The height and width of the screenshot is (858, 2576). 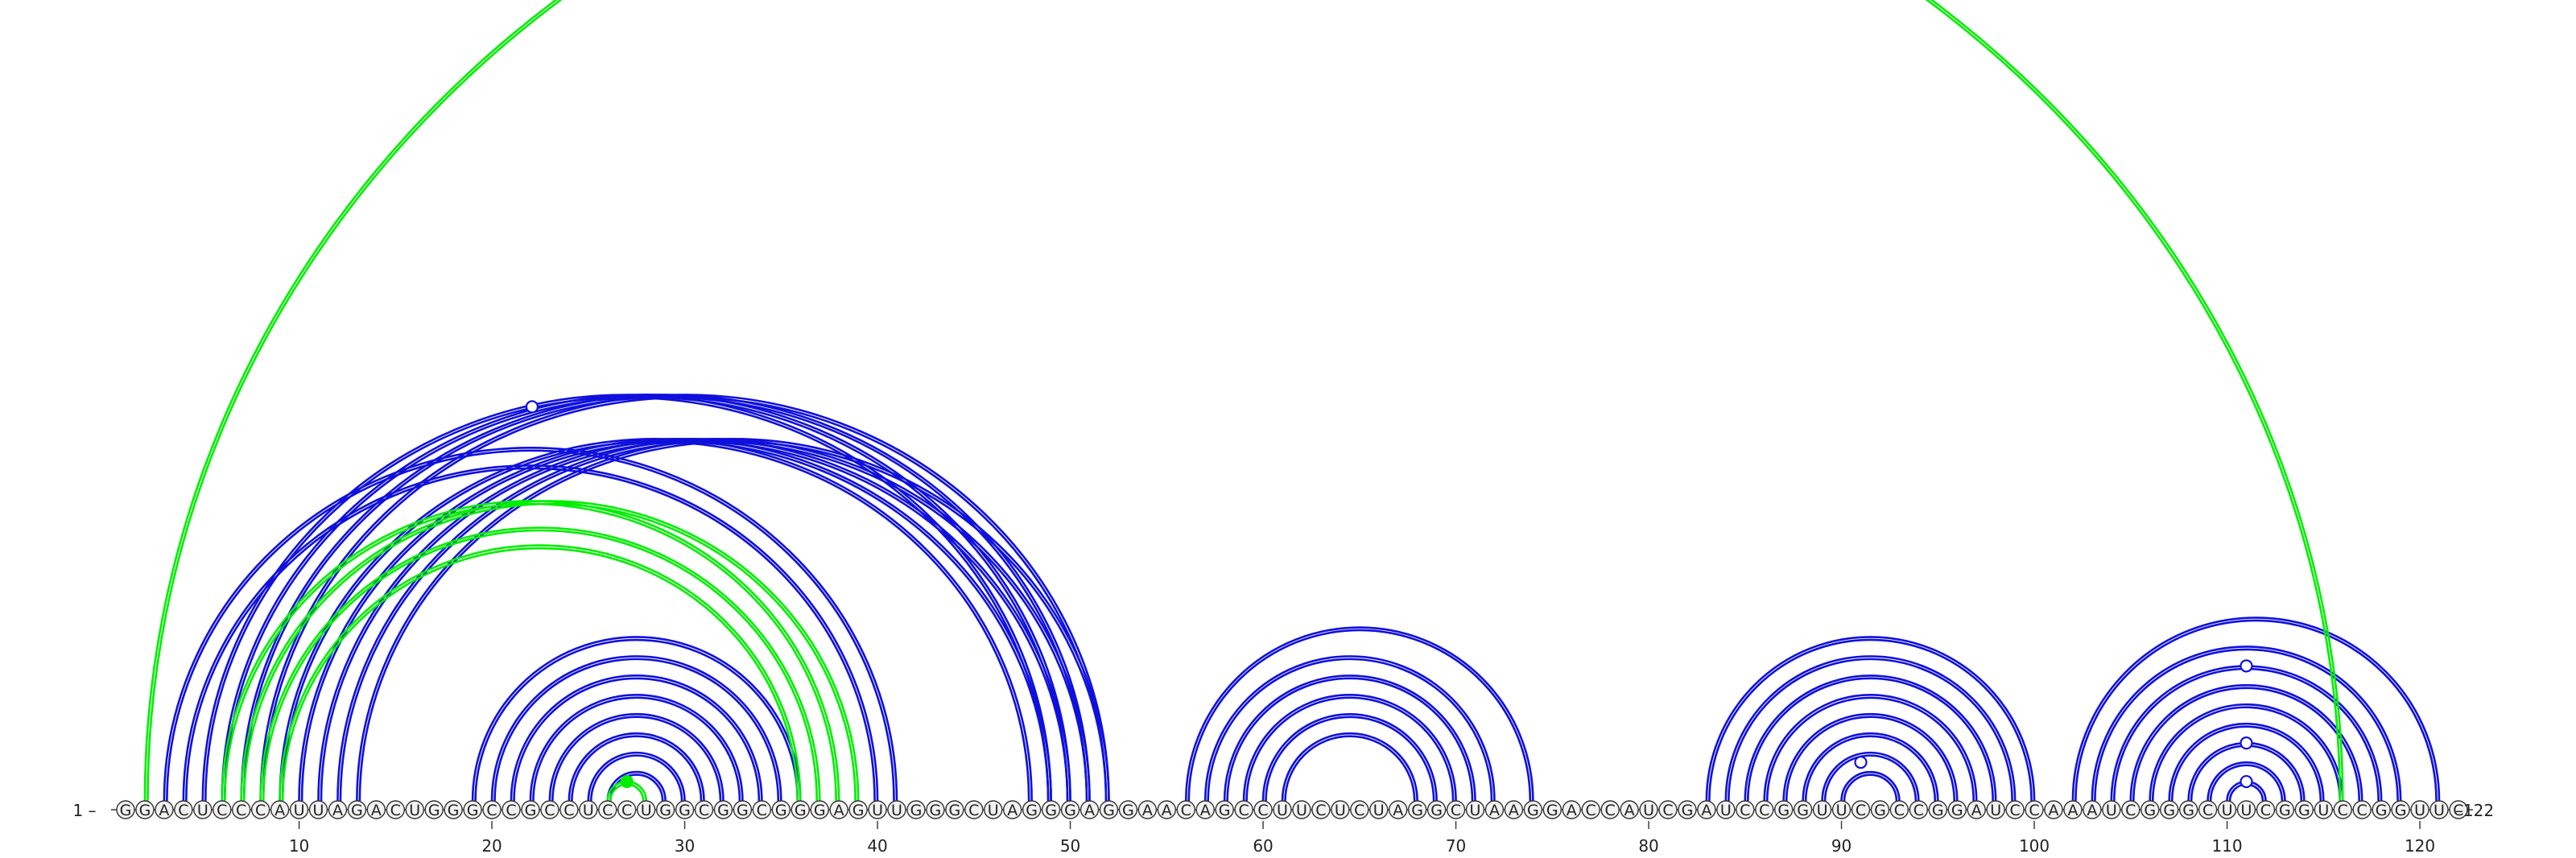 What do you see at coordinates (2226, 846) in the screenshot?
I see `tick-label: 110` at bounding box center [2226, 846].